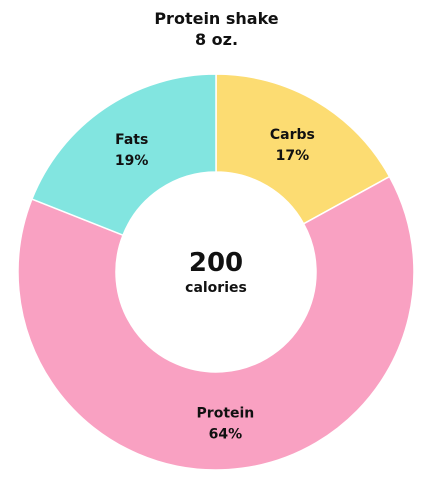 The image size is (433, 489). Describe the element at coordinates (131, 140) in the screenshot. I see `slice-label-fats: Fats` at that location.